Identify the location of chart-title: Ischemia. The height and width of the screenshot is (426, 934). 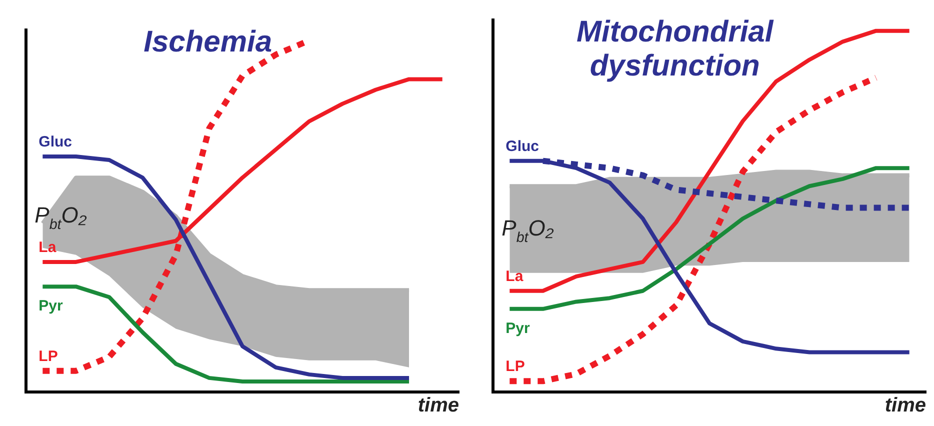
(208, 41).